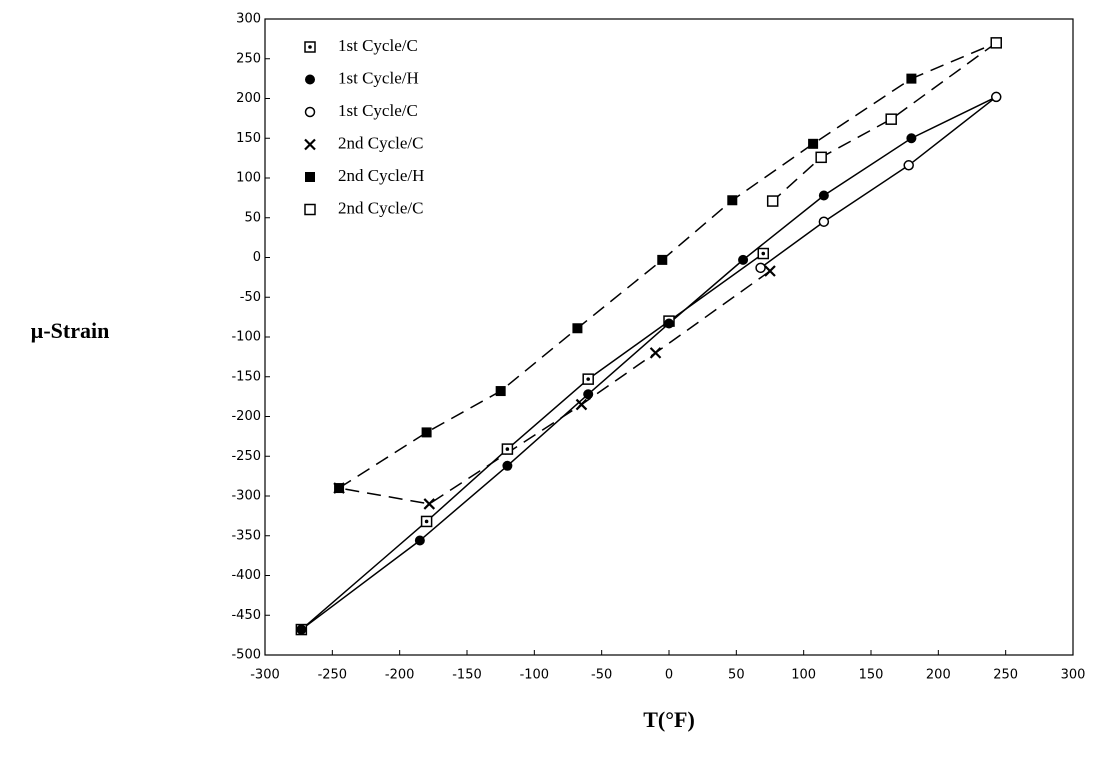 This screenshot has height=758, width=1106. Describe the element at coordinates (246, 496) in the screenshot. I see `y-tick-label: -300` at that location.